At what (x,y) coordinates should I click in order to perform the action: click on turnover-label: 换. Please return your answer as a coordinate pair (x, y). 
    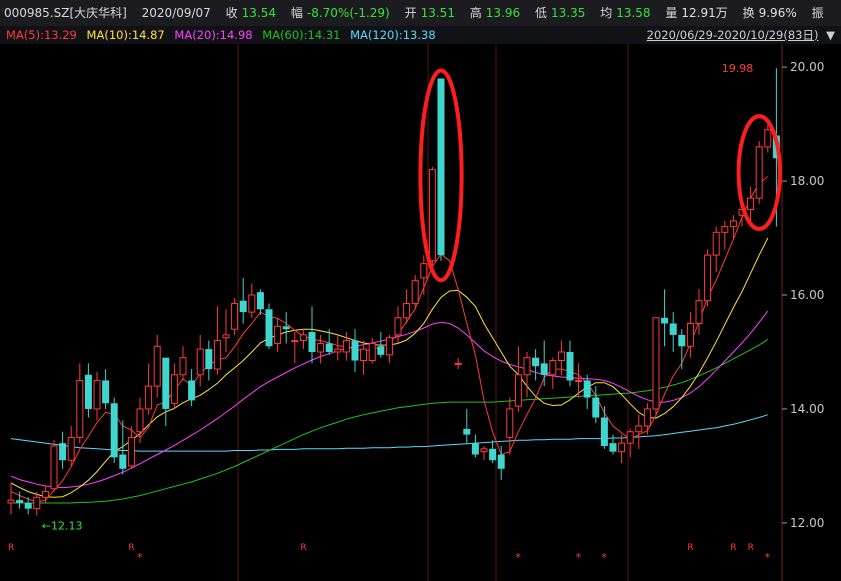
    Looking at the image, I should click on (748, 13).